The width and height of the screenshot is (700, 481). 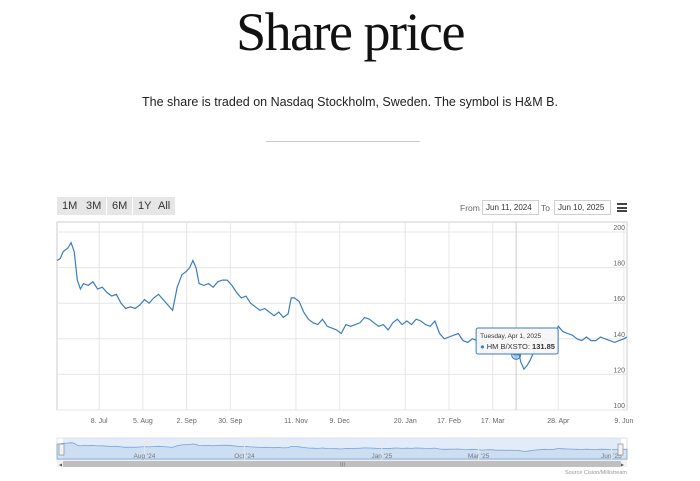 What do you see at coordinates (99, 421) in the screenshot?
I see `x-tick-label: 8. Jul` at bounding box center [99, 421].